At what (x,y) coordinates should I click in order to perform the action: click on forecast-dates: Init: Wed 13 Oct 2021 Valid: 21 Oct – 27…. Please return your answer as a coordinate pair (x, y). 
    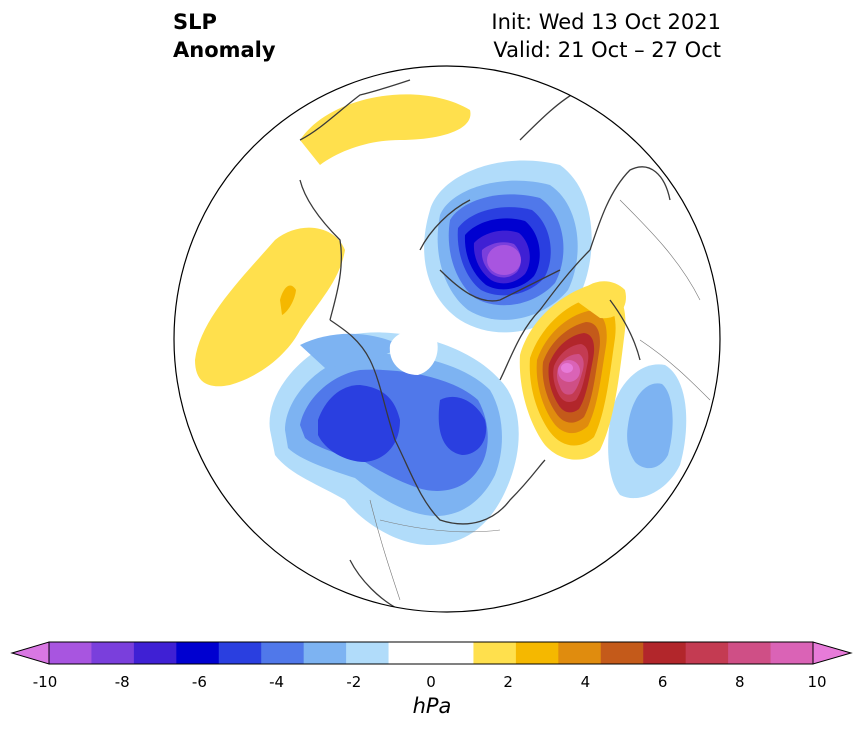
    Looking at the image, I should click on (606, 36).